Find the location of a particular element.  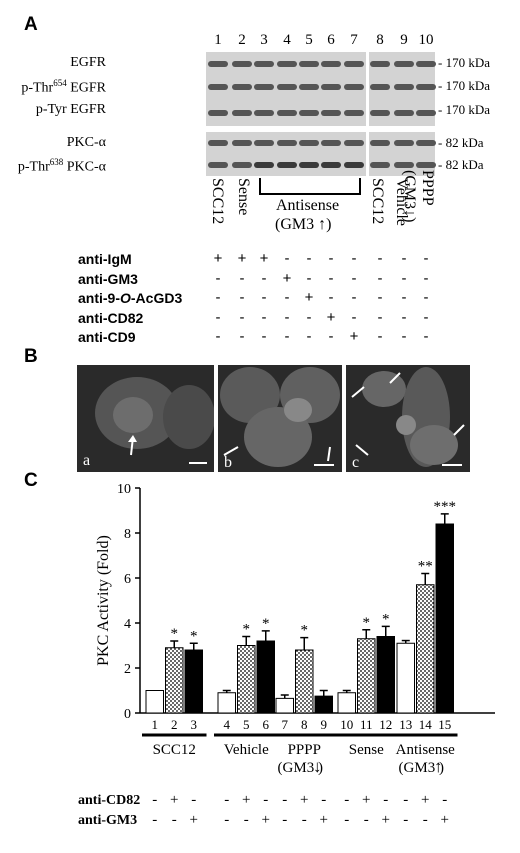

treatment-label: anti-GM3 is located at coordinates (107, 820).